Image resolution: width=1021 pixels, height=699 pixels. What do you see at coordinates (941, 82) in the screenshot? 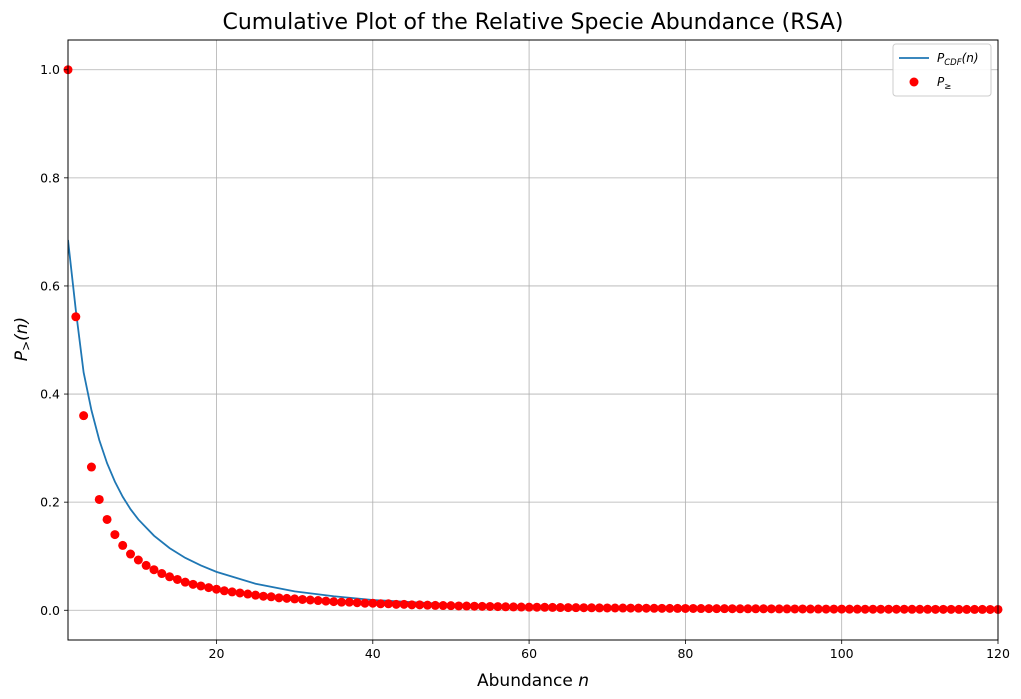
I see `legend-label-geq-main: P` at bounding box center [941, 82].